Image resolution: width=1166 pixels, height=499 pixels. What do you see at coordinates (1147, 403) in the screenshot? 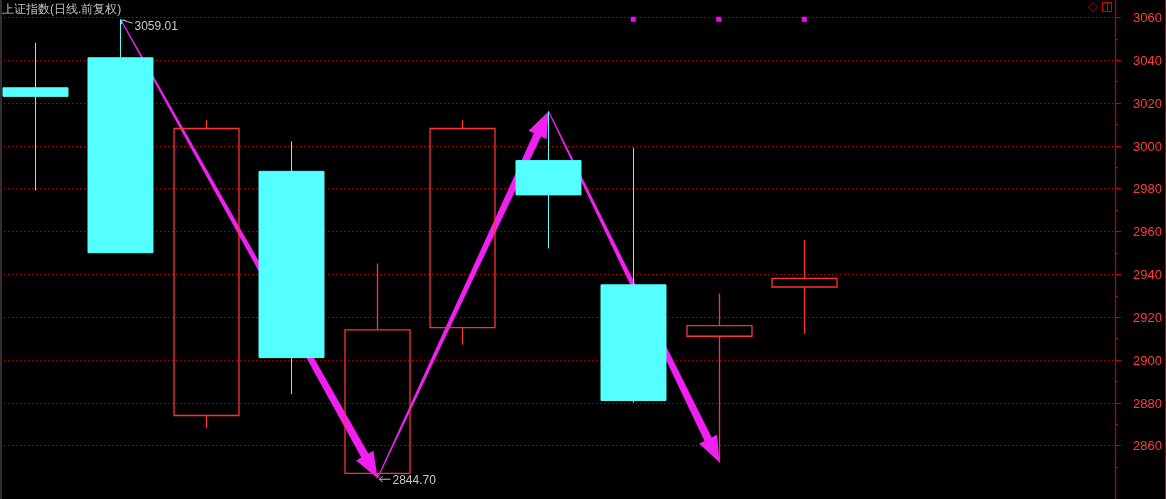
I see `y-tick-label: 2880` at bounding box center [1147, 403].